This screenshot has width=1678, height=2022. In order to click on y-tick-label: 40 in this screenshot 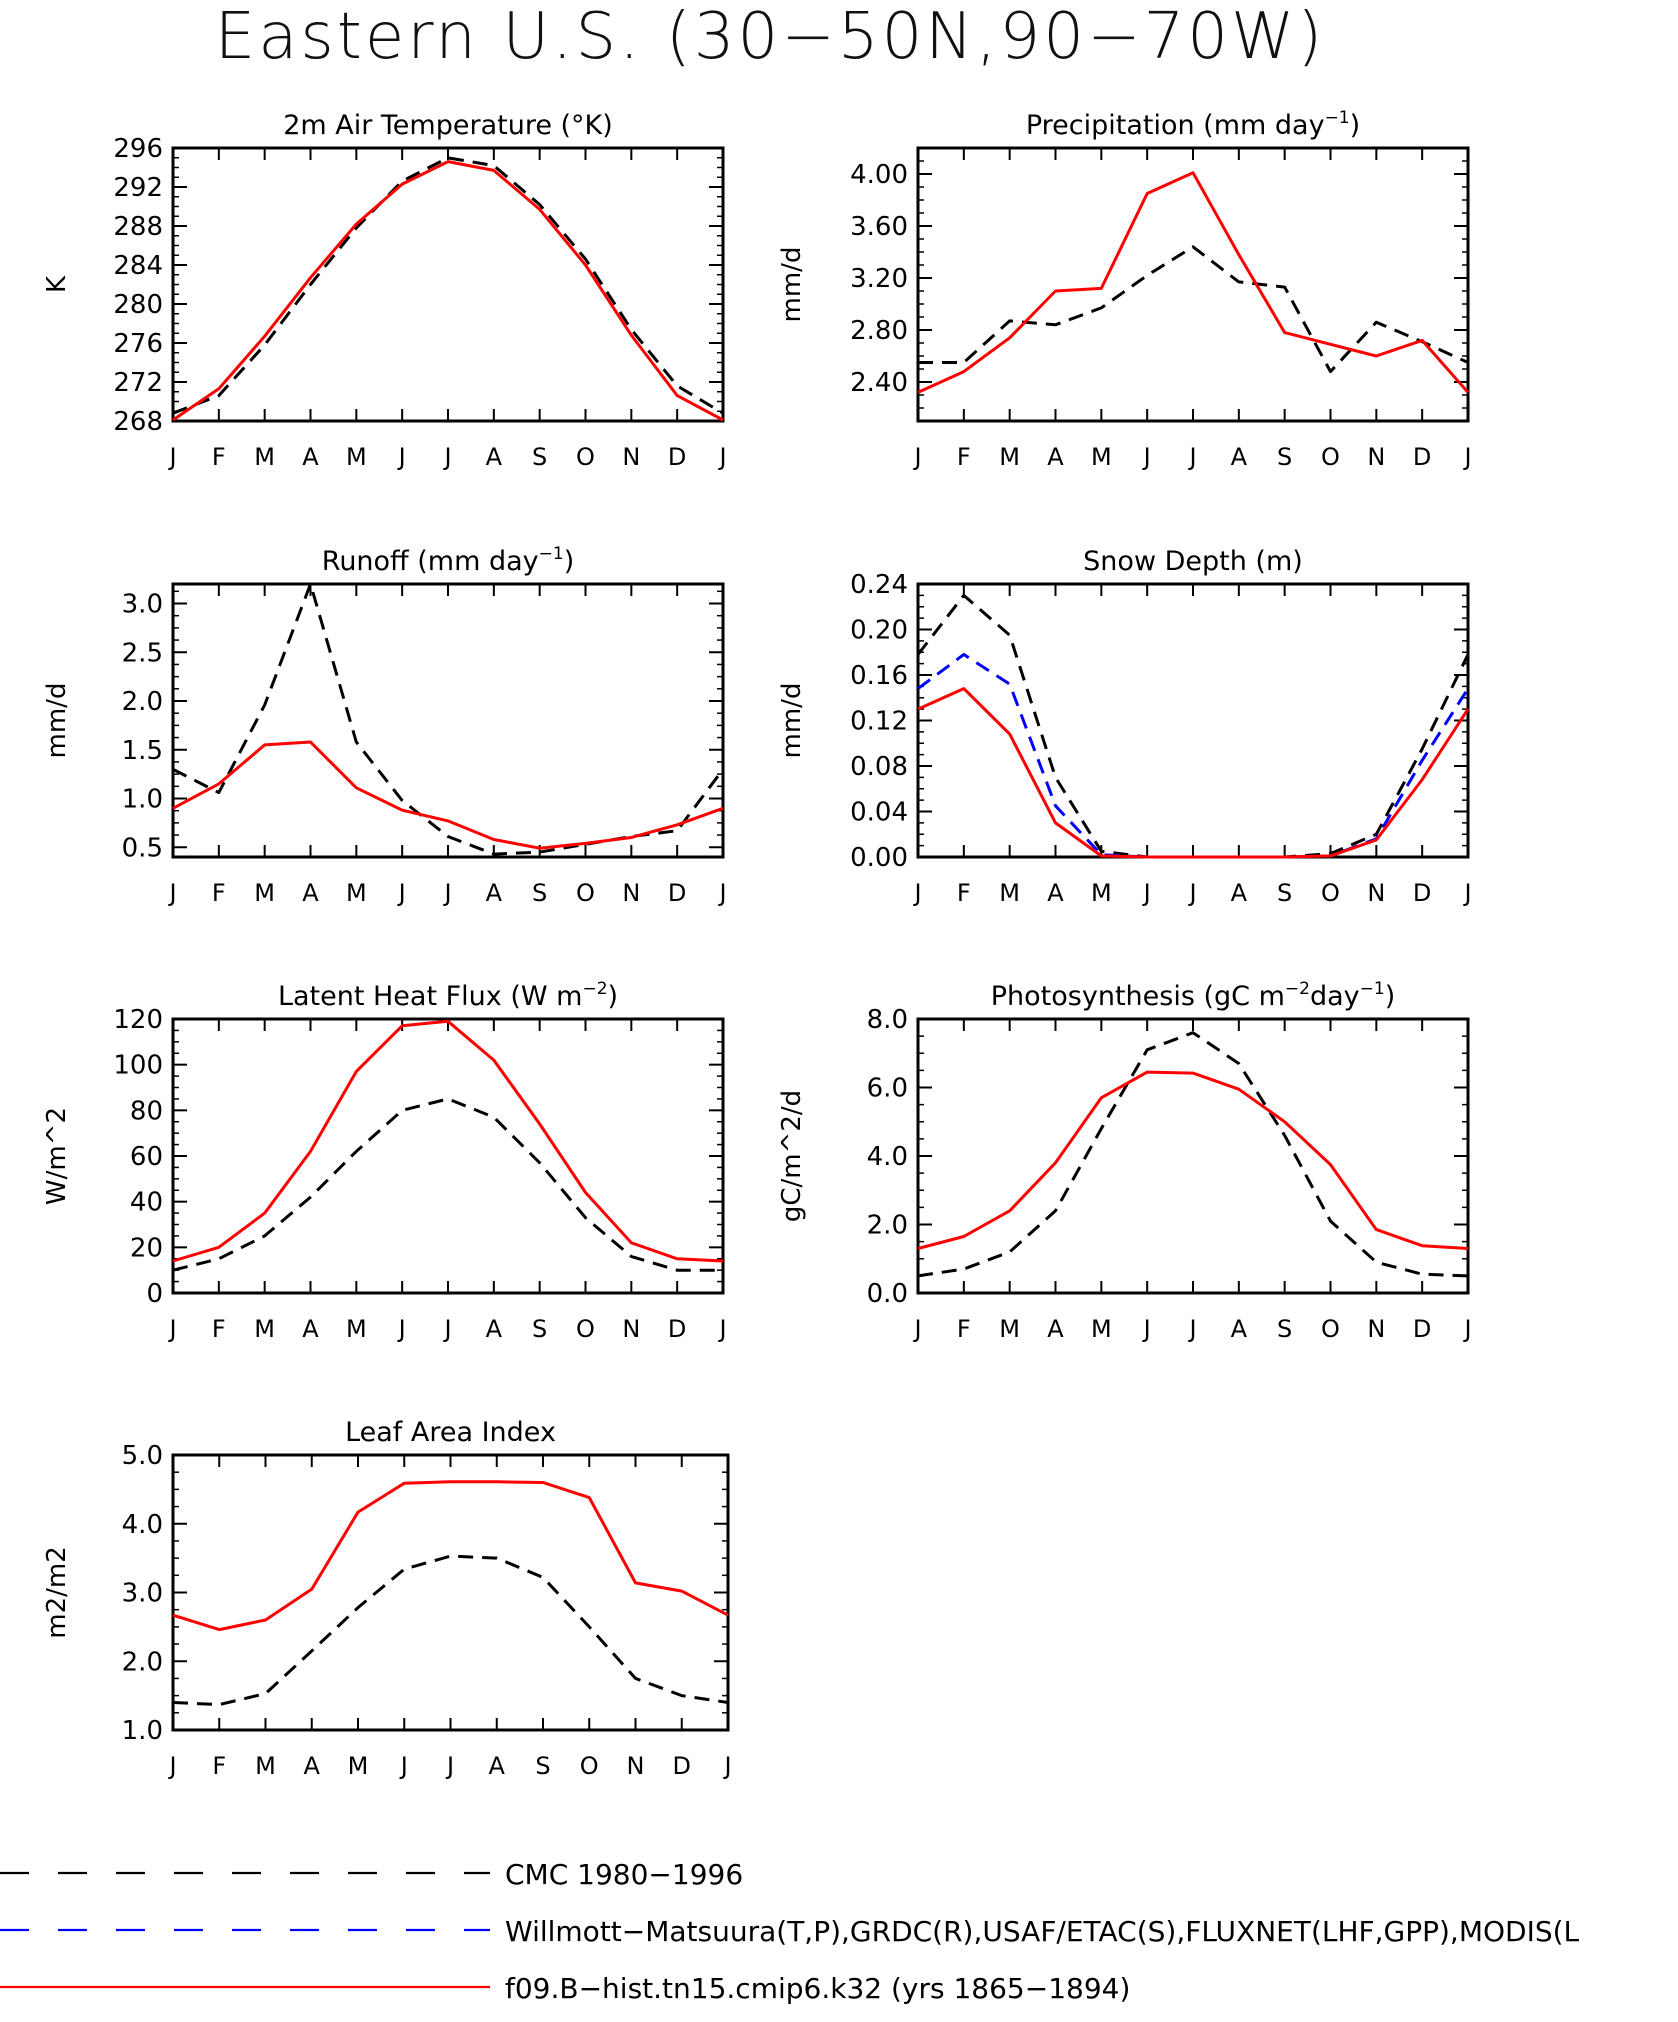, I will do `click(146, 1203)`.